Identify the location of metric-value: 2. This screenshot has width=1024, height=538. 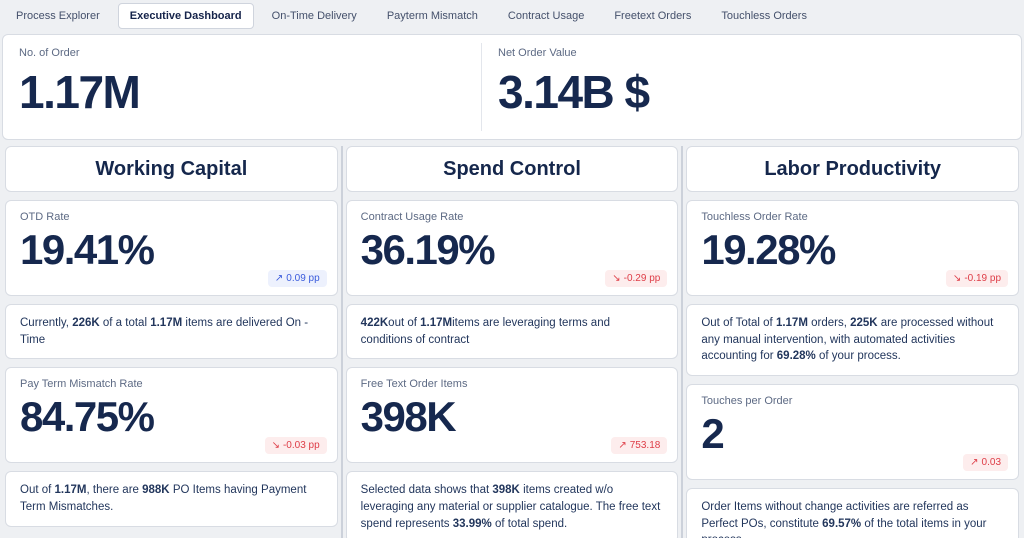
(712, 434).